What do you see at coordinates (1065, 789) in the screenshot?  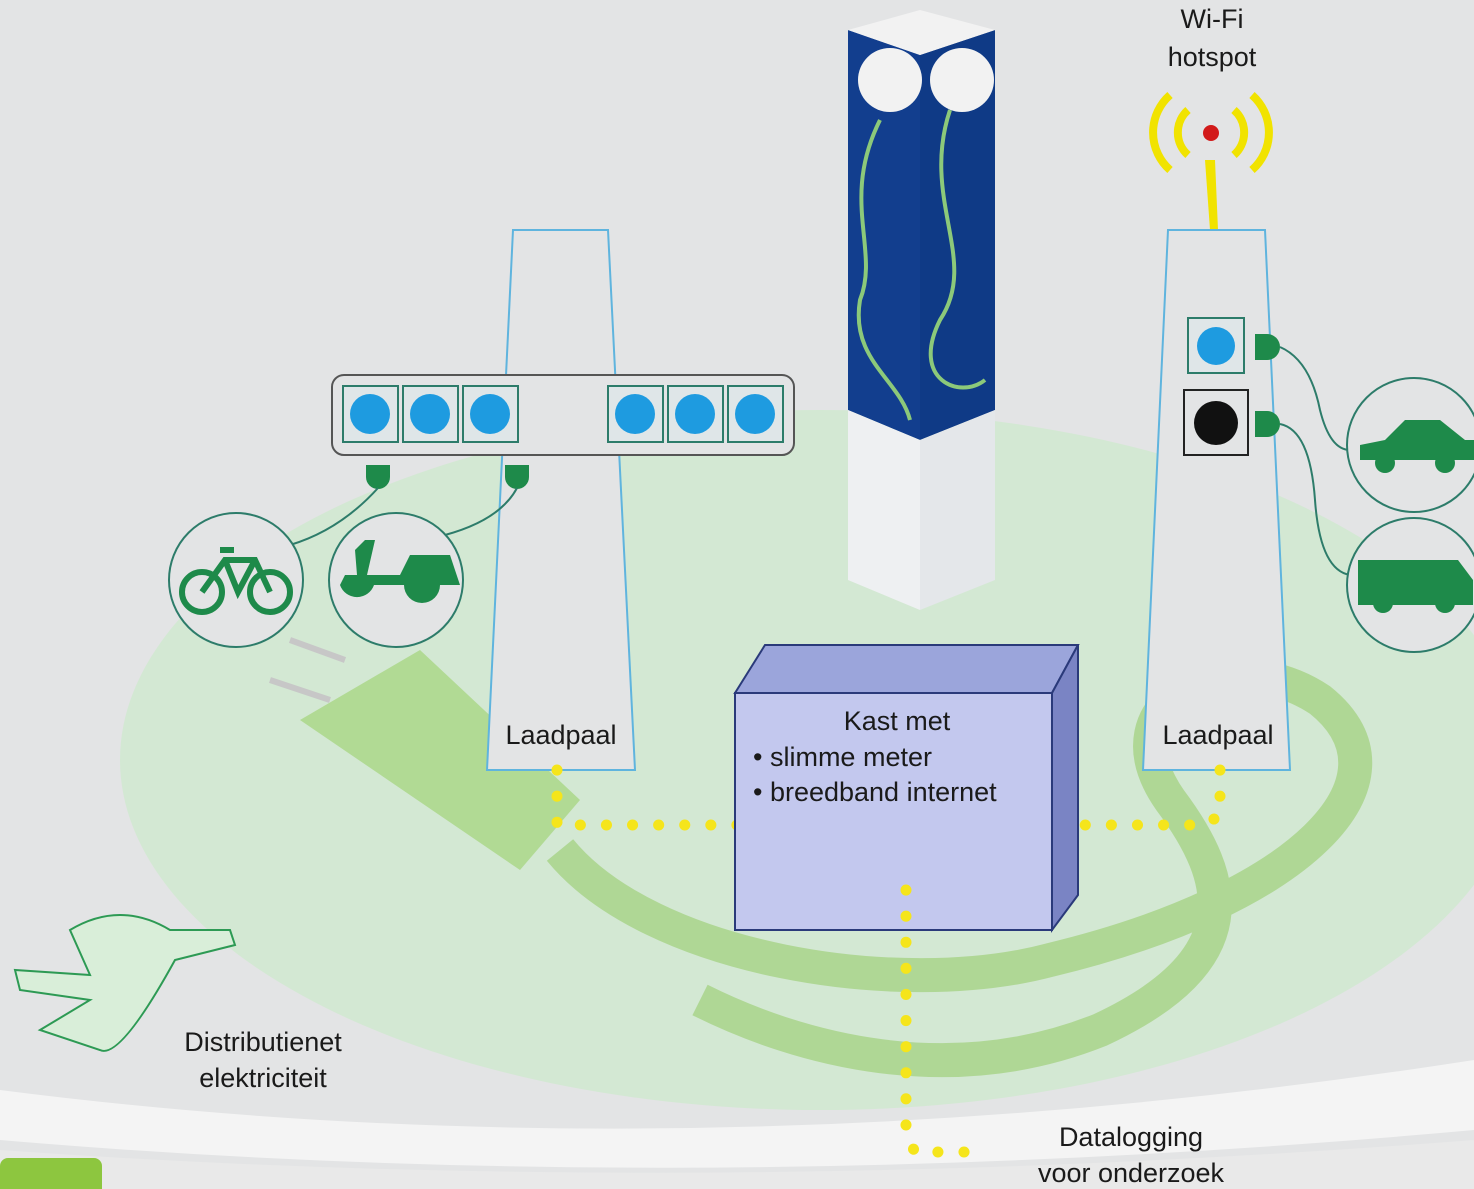 I see `cabinet-side` at bounding box center [1065, 789].